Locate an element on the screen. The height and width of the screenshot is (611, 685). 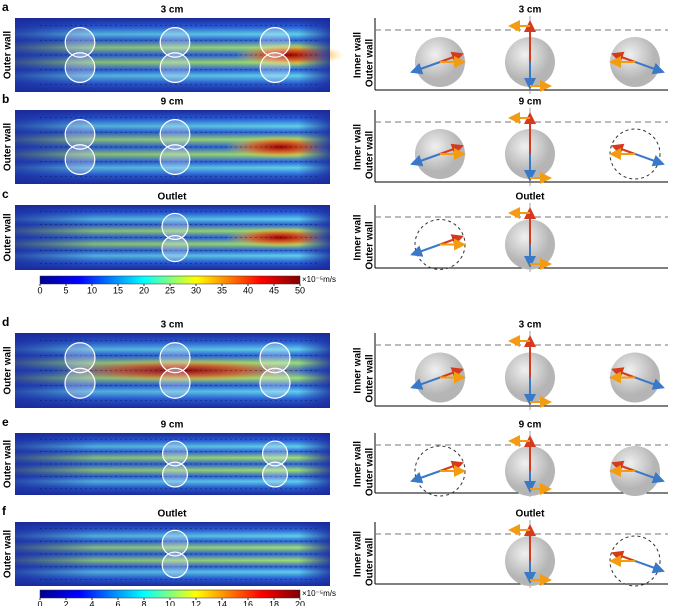
panel-letter: e is located at coordinates (5, 422).